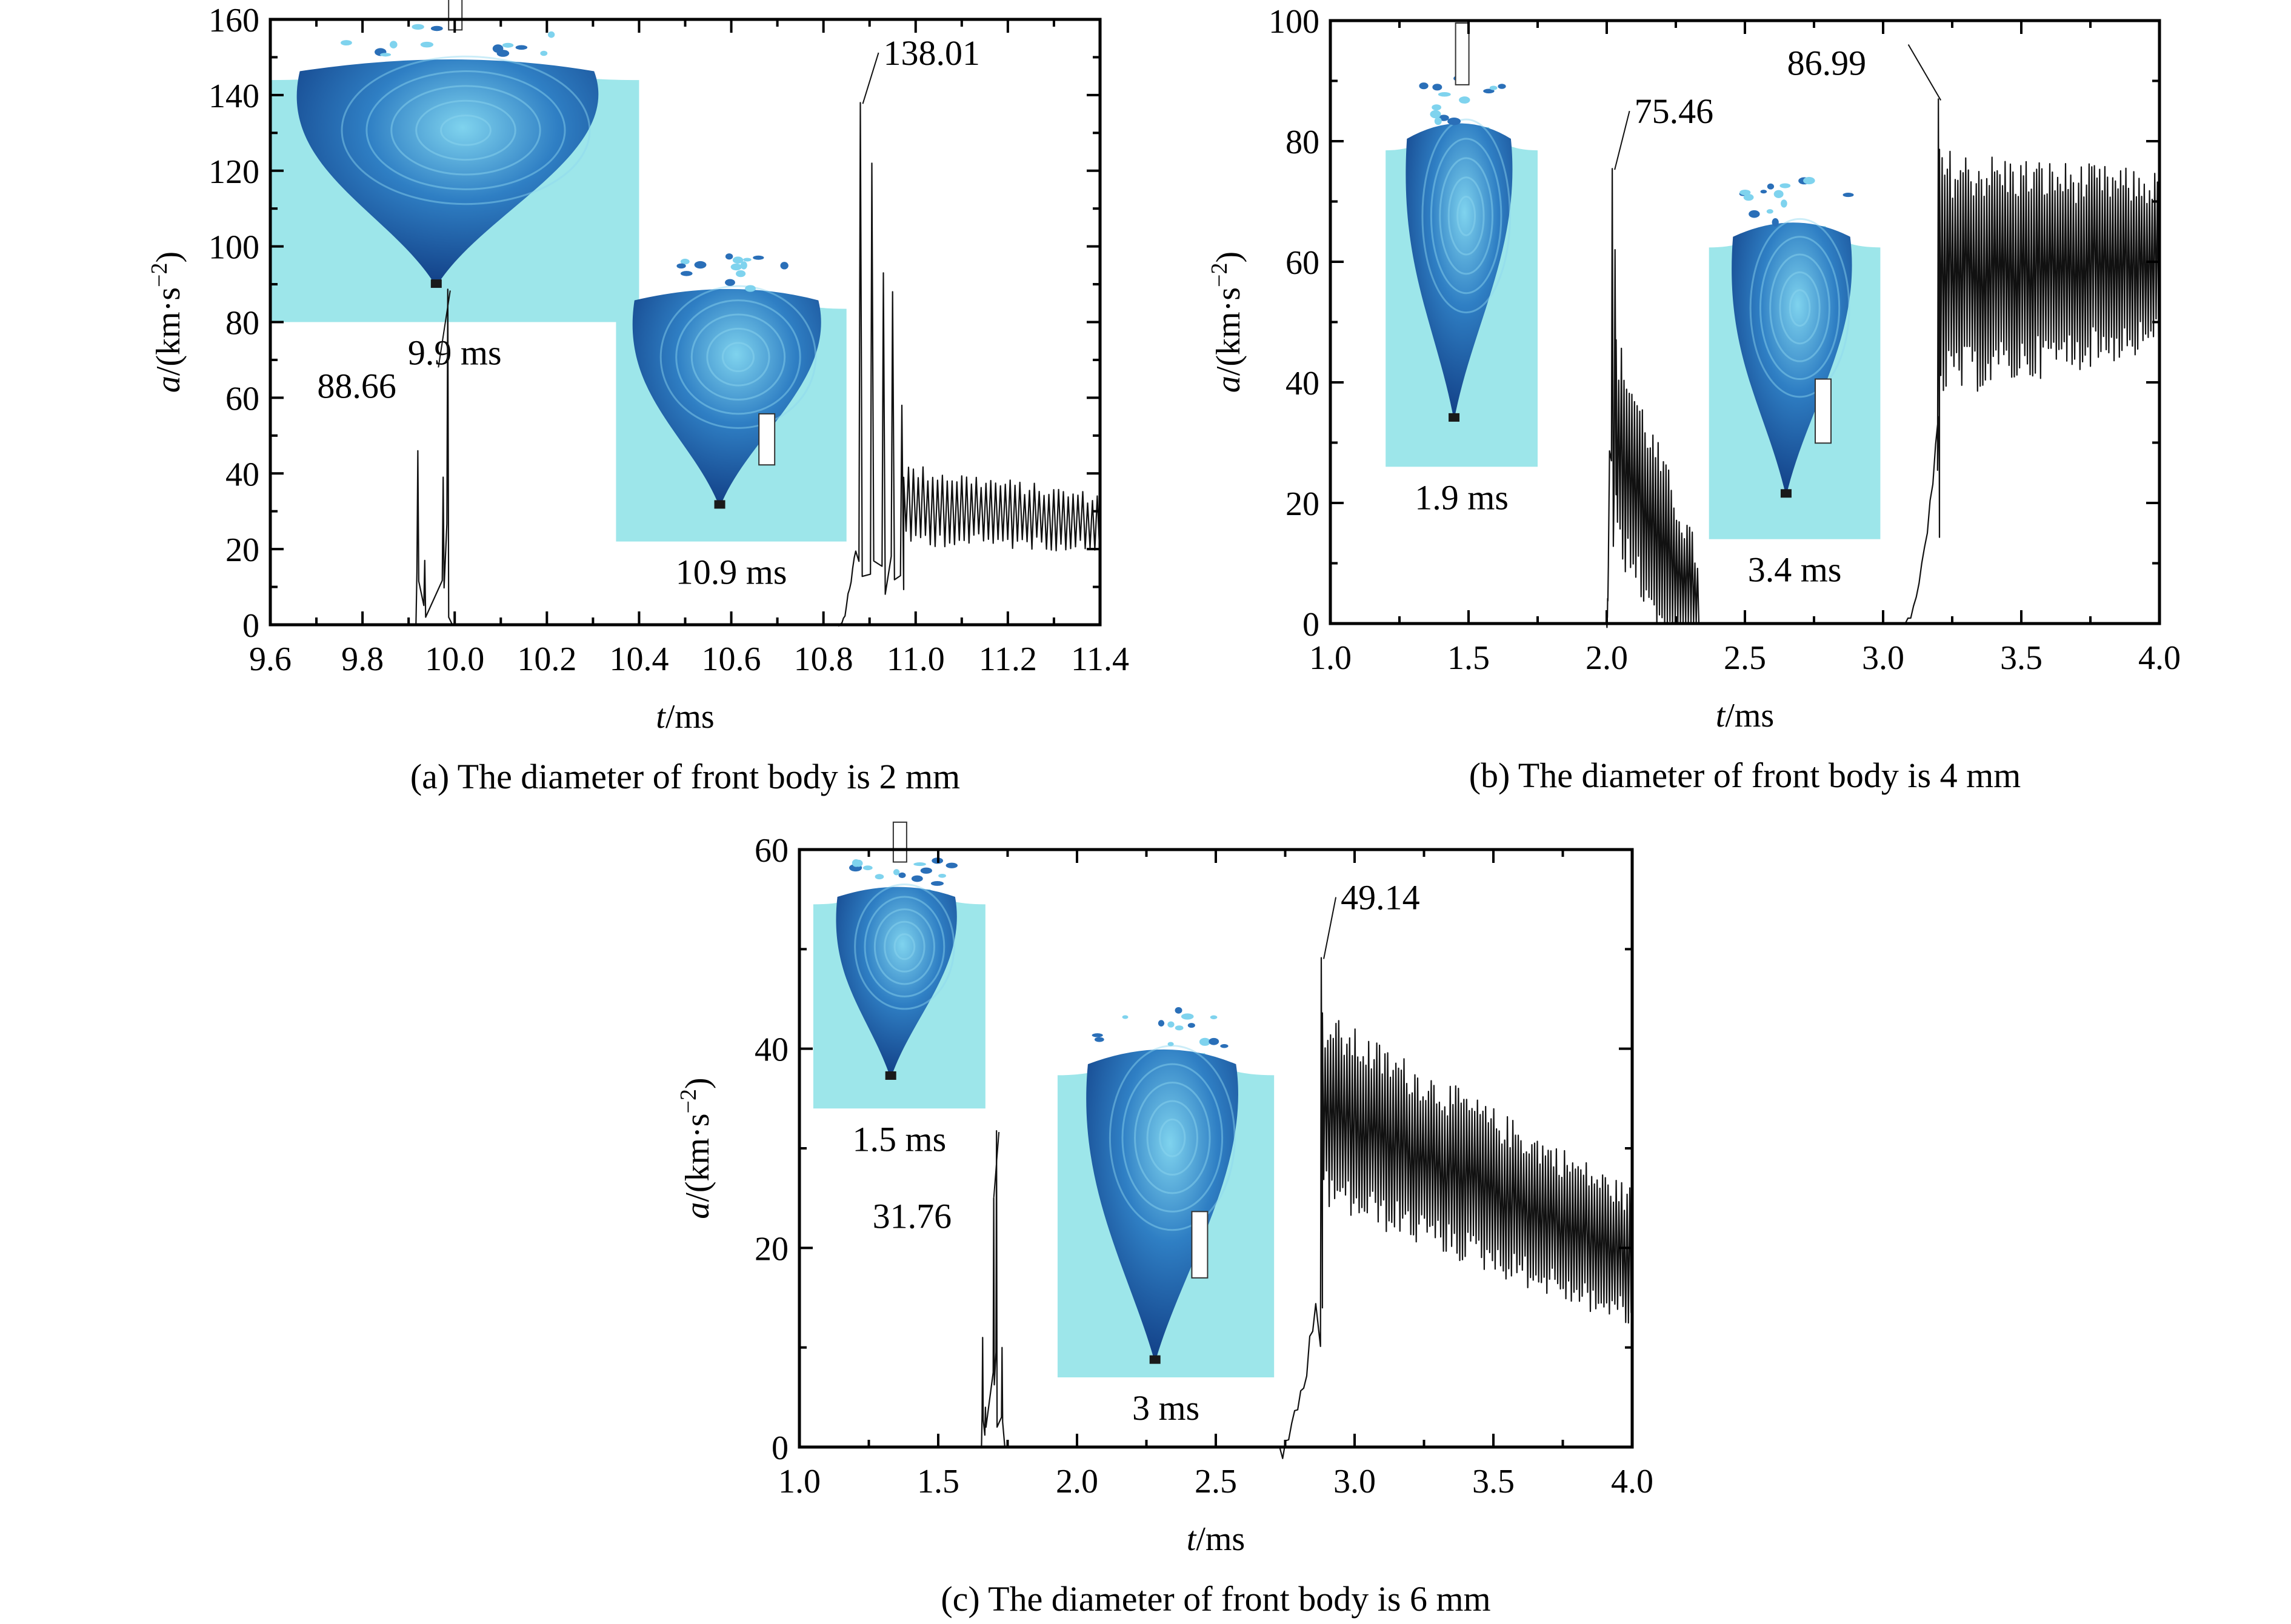  Describe the element at coordinates (234, 20) in the screenshot. I see `y-tick-label: 160` at that location.